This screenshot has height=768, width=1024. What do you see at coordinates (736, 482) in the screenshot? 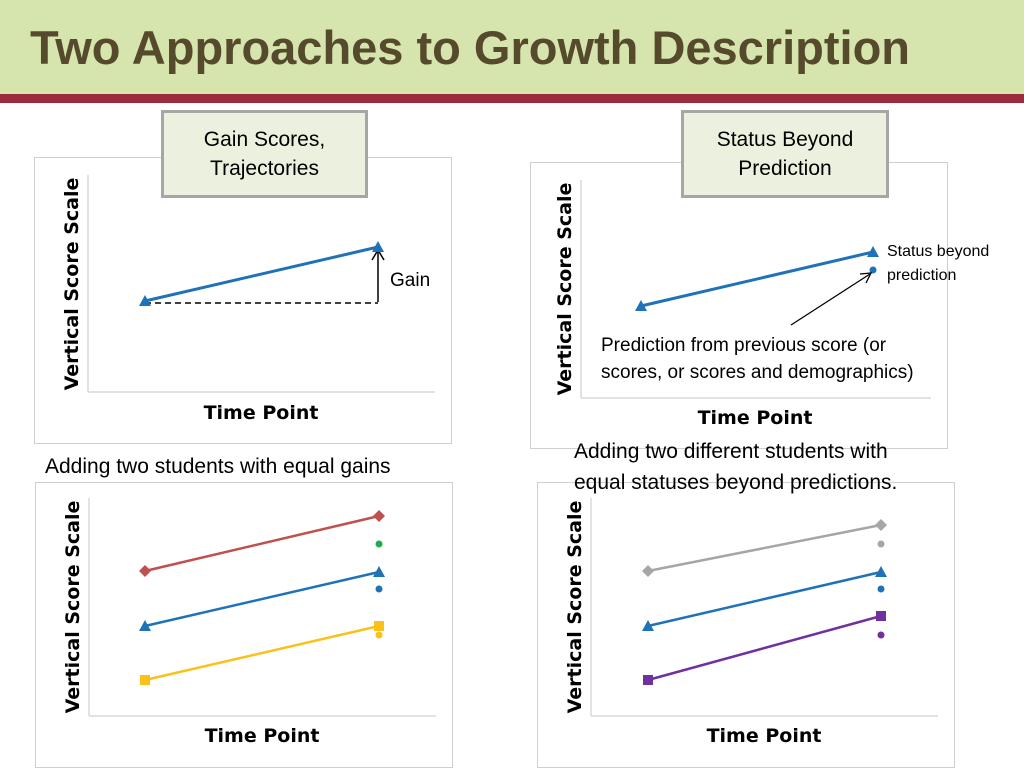
I see `equal-statuses-caption-line2: equal statuses beyond predictions.` at bounding box center [736, 482].